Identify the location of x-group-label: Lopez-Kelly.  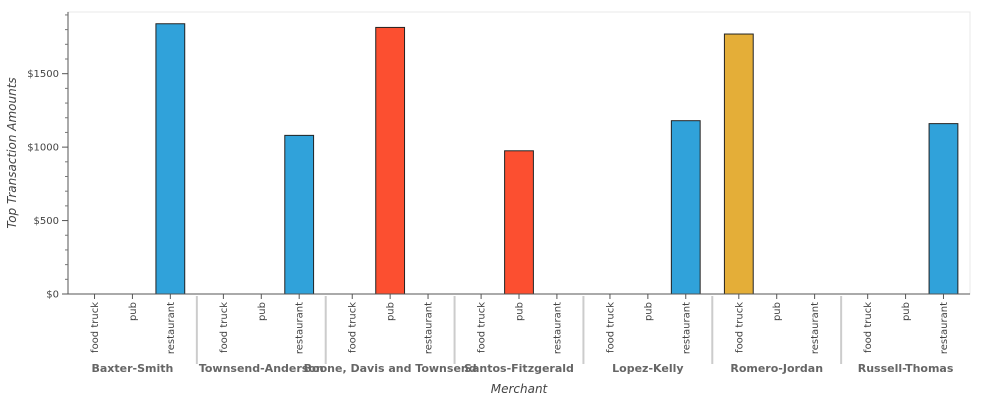
(647, 368).